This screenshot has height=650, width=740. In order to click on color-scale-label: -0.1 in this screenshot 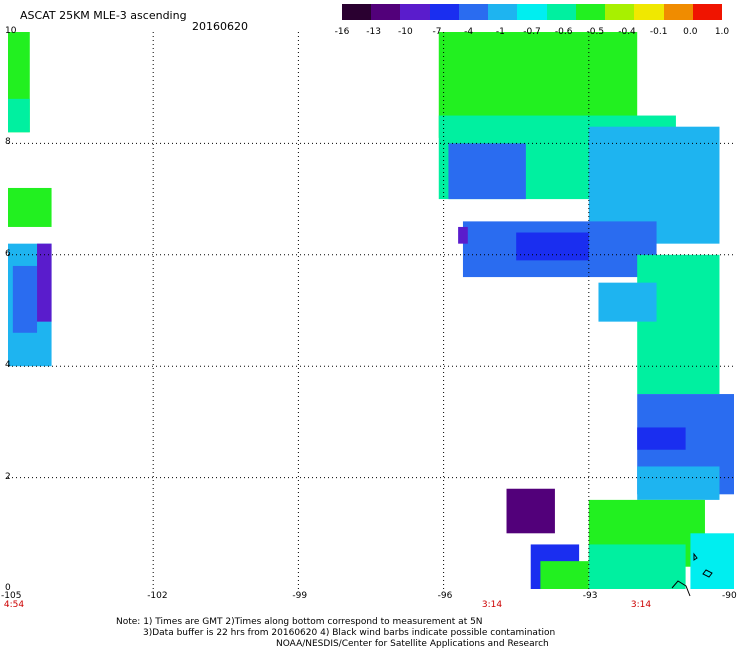, I will do `click(658, 32)`.